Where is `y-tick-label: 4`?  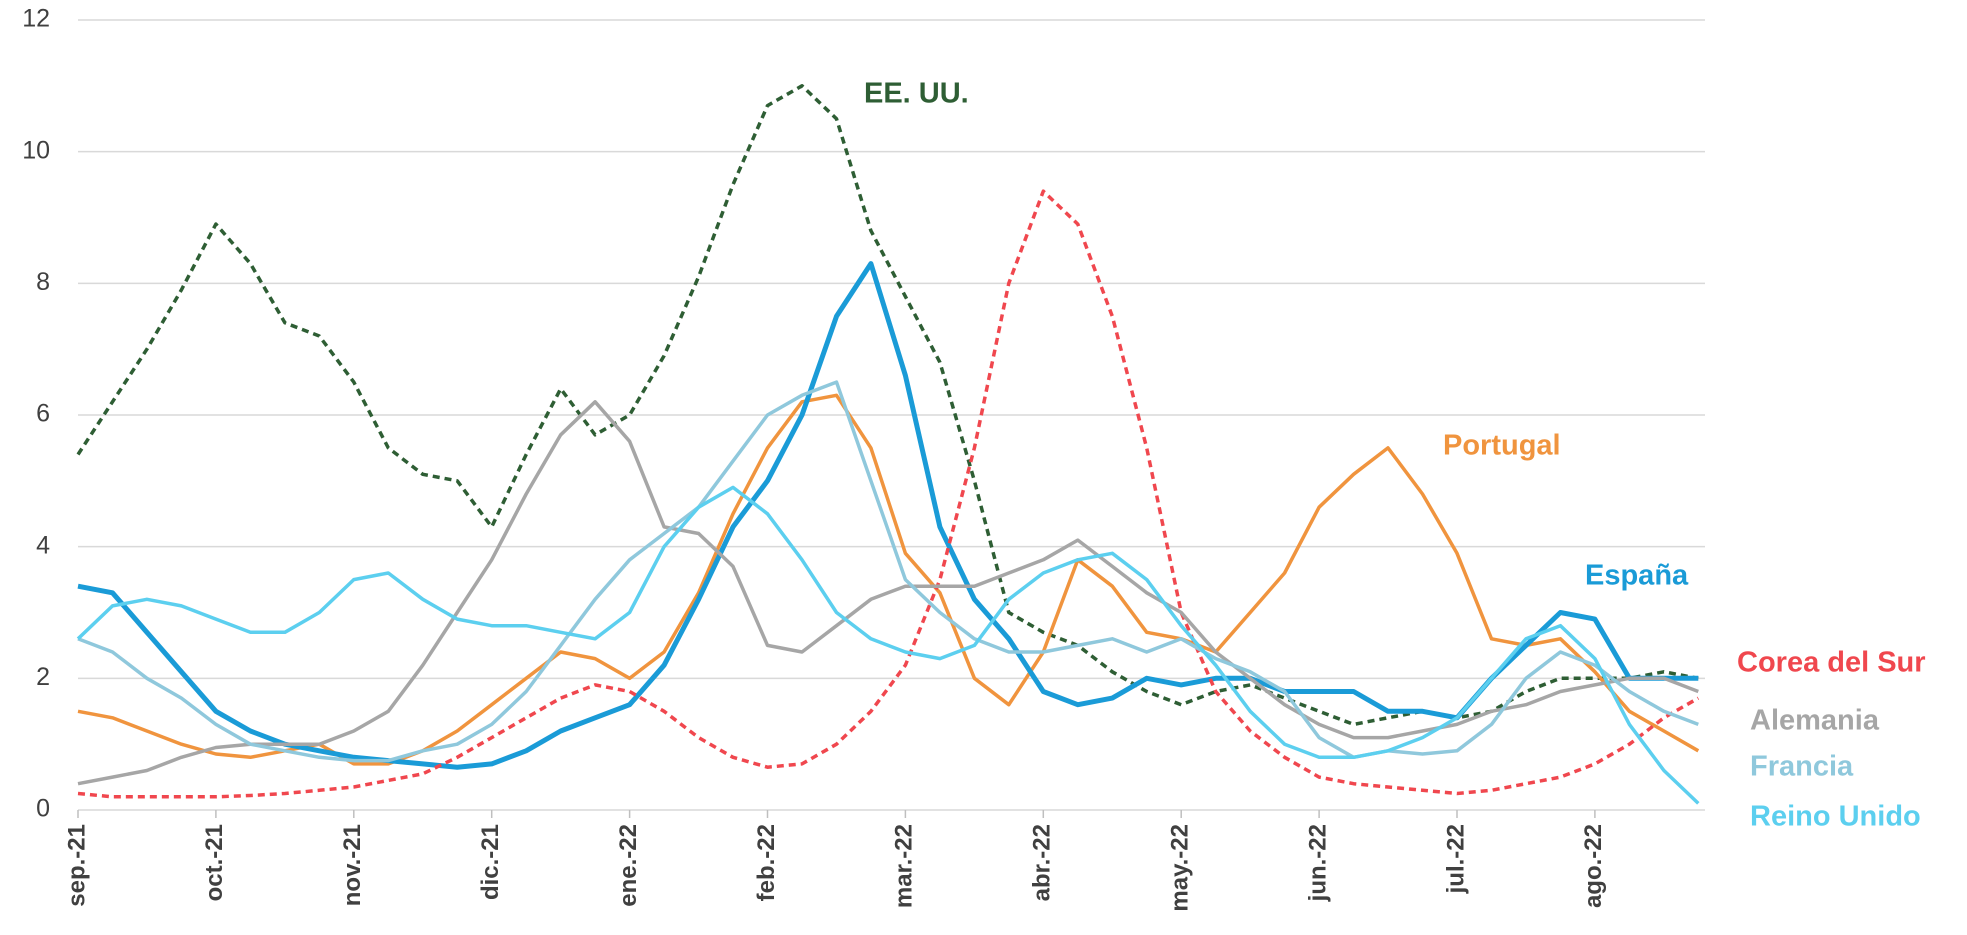 y-tick-label: 4 is located at coordinates (43, 545).